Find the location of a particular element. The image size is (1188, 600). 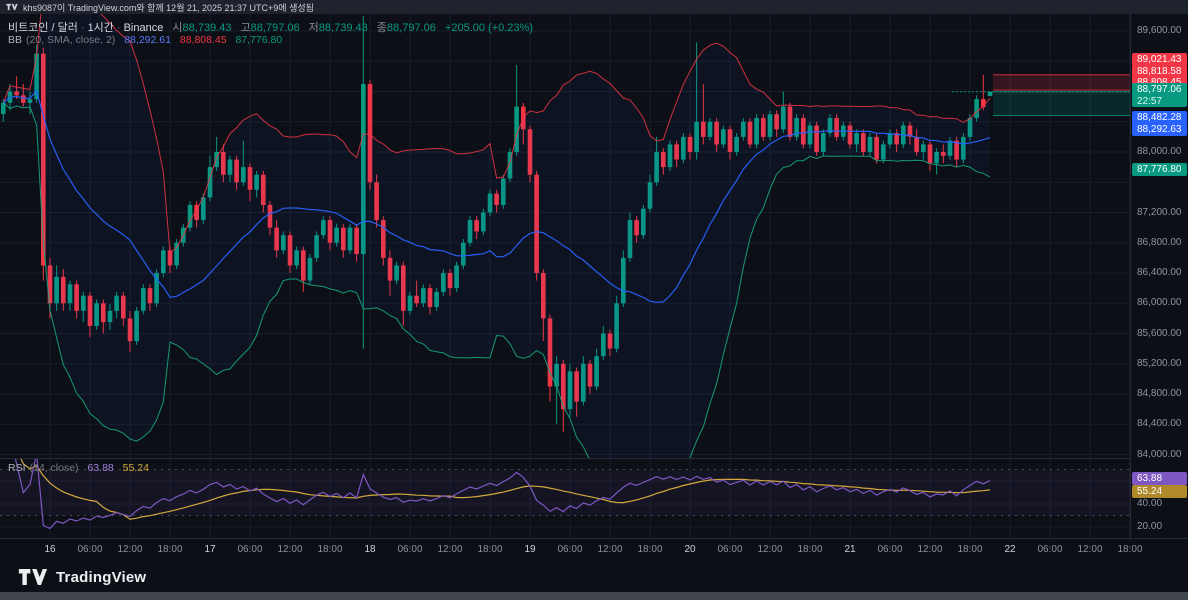

rsi-legend: RSI (14, close) 63.88 55.24 is located at coordinates (78, 468).